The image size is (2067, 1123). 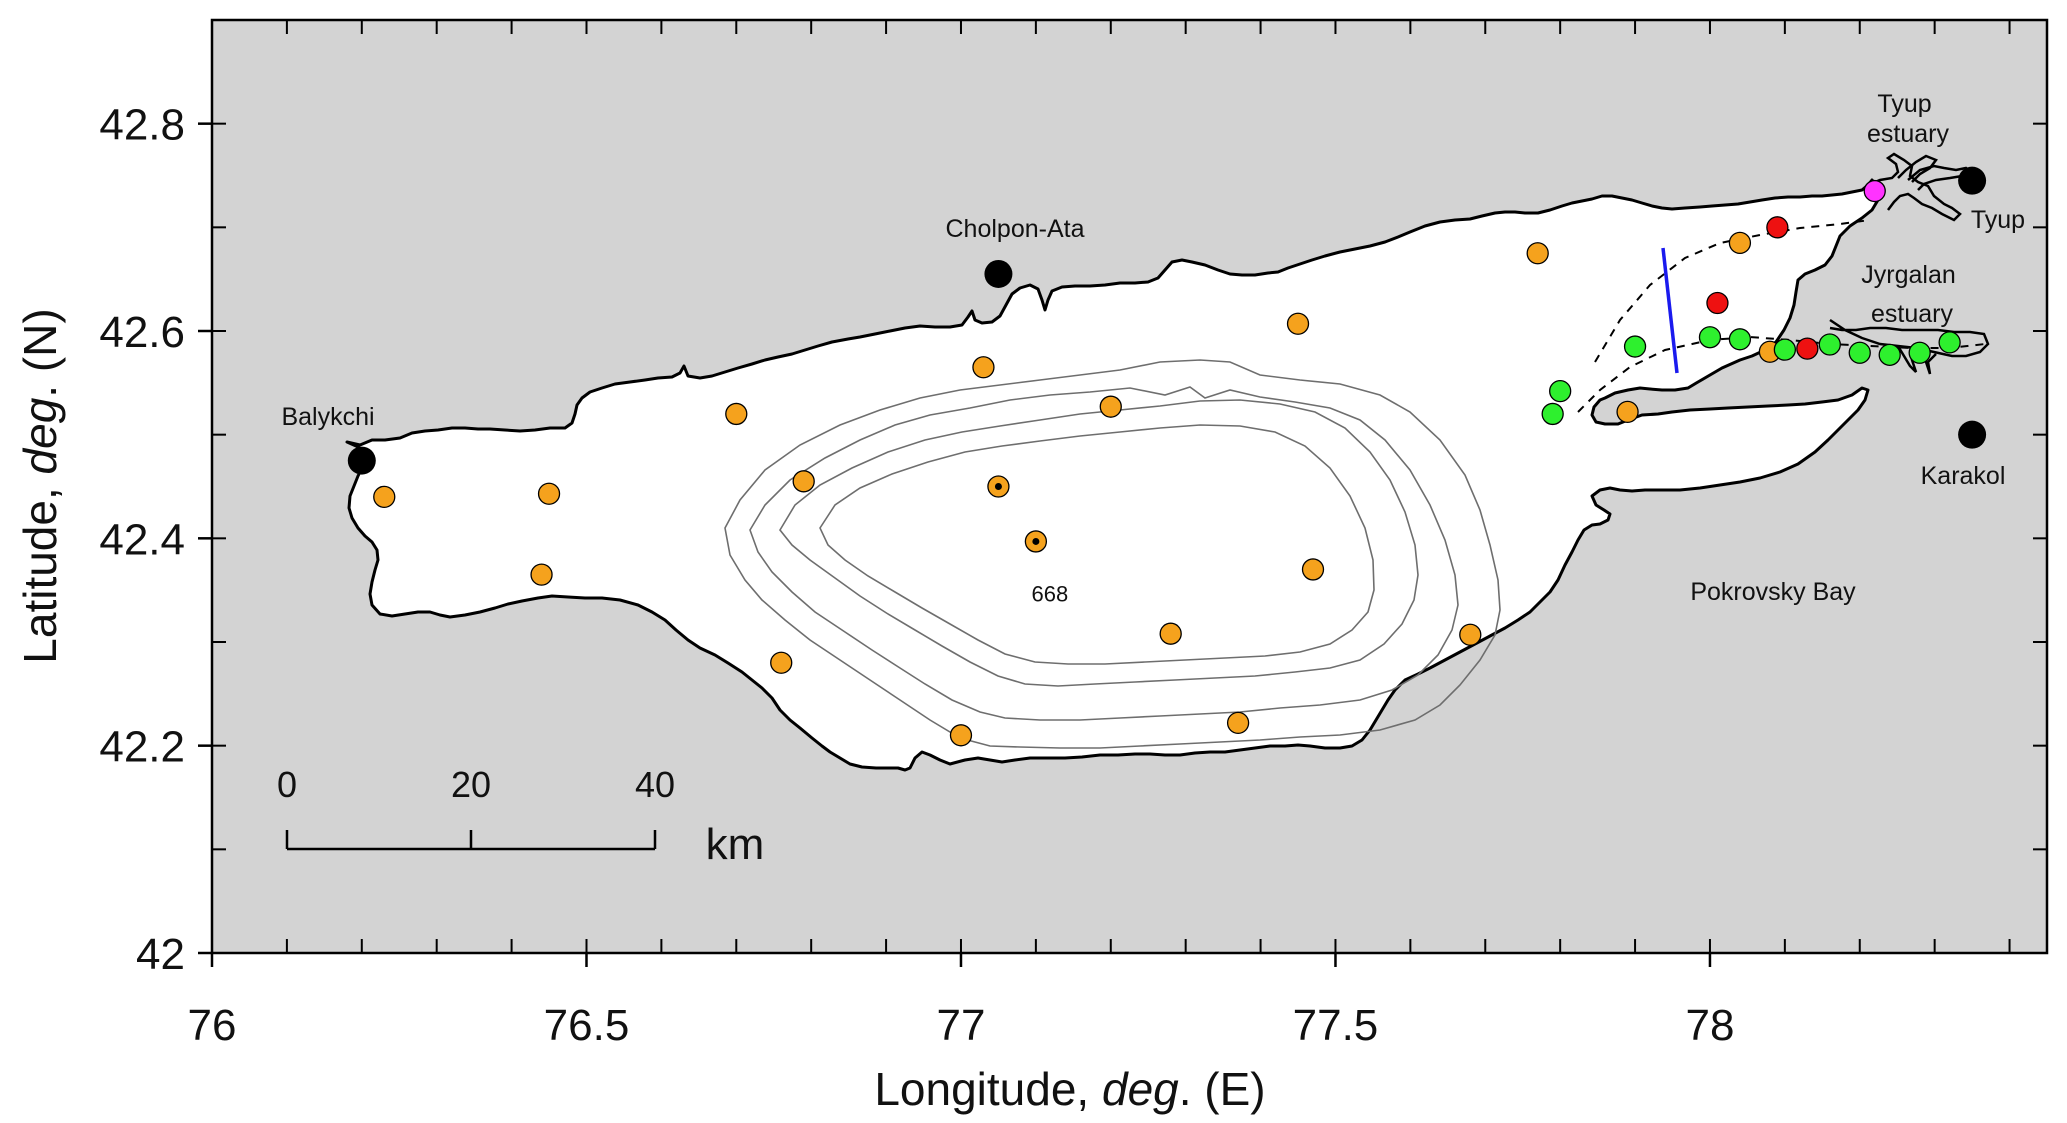 I want to click on scale-label-0: 0, so click(x=287, y=784).